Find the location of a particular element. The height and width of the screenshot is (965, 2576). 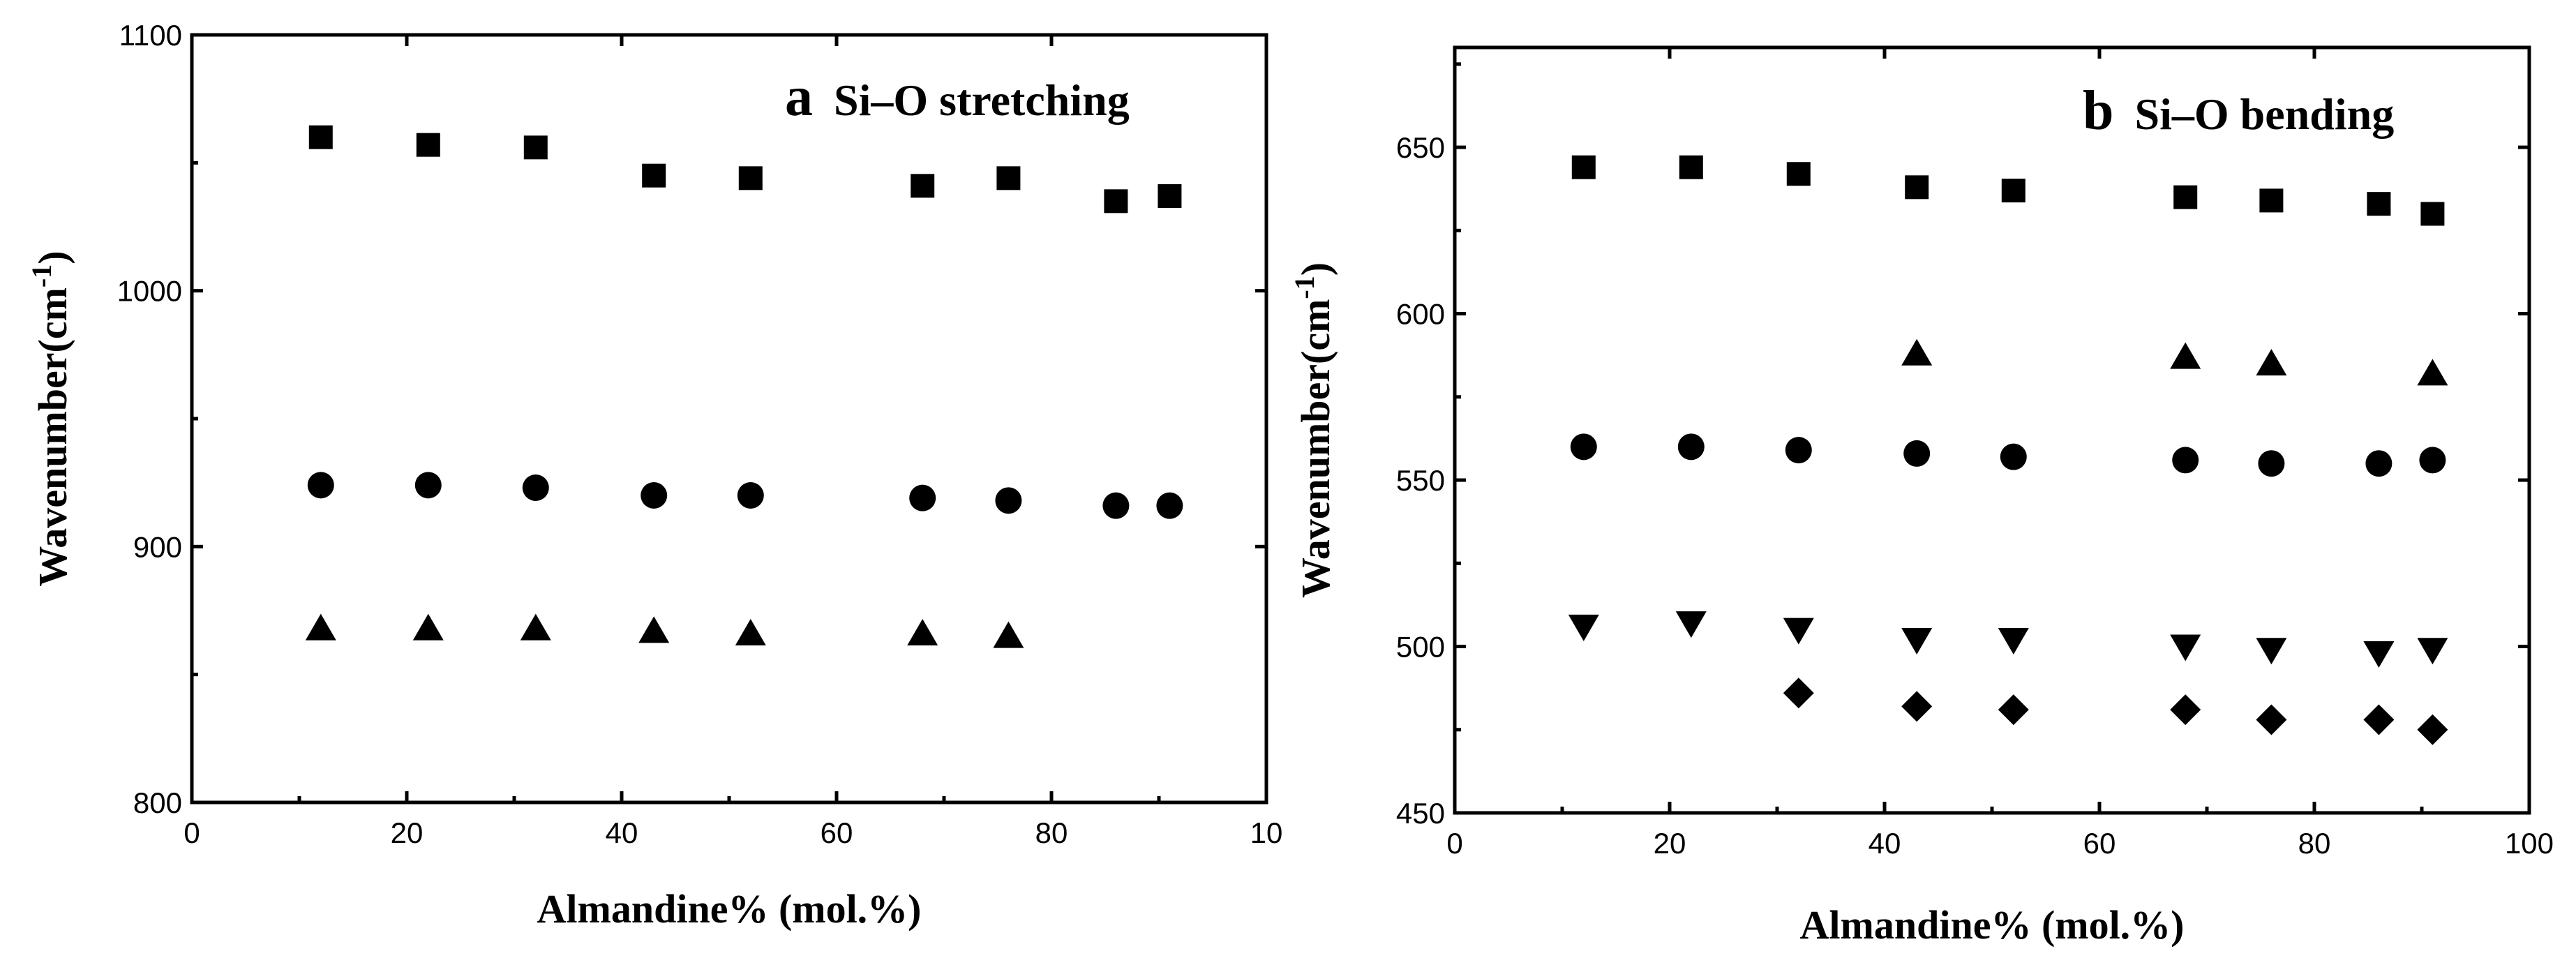

y-tick-label: 450 is located at coordinates (1420, 813).